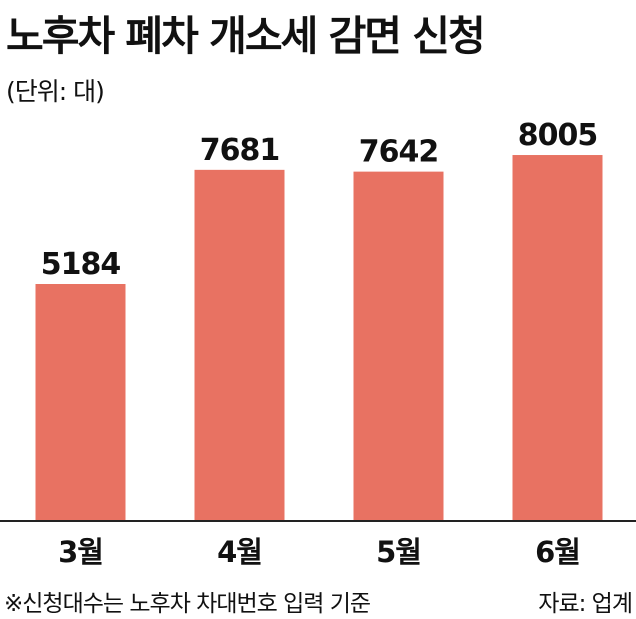  Describe the element at coordinates (399, 152) in the screenshot. I see `value-label-3: 7642` at that location.